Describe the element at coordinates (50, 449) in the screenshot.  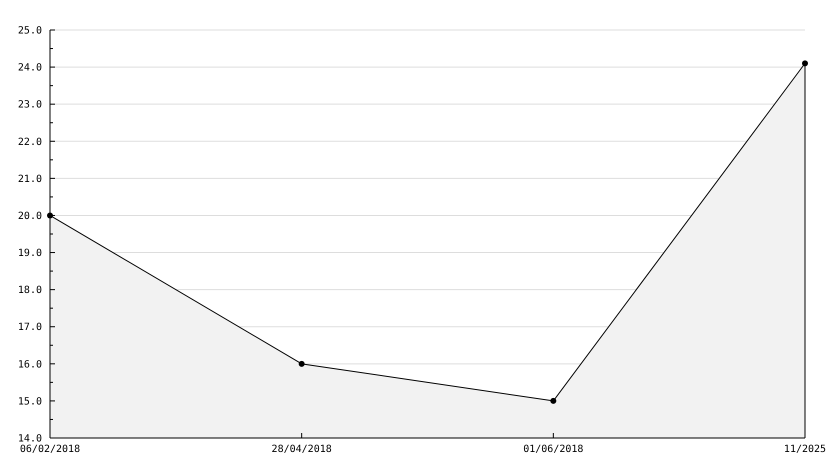
I see `x-tick-label: 06/02/2018` at that location.